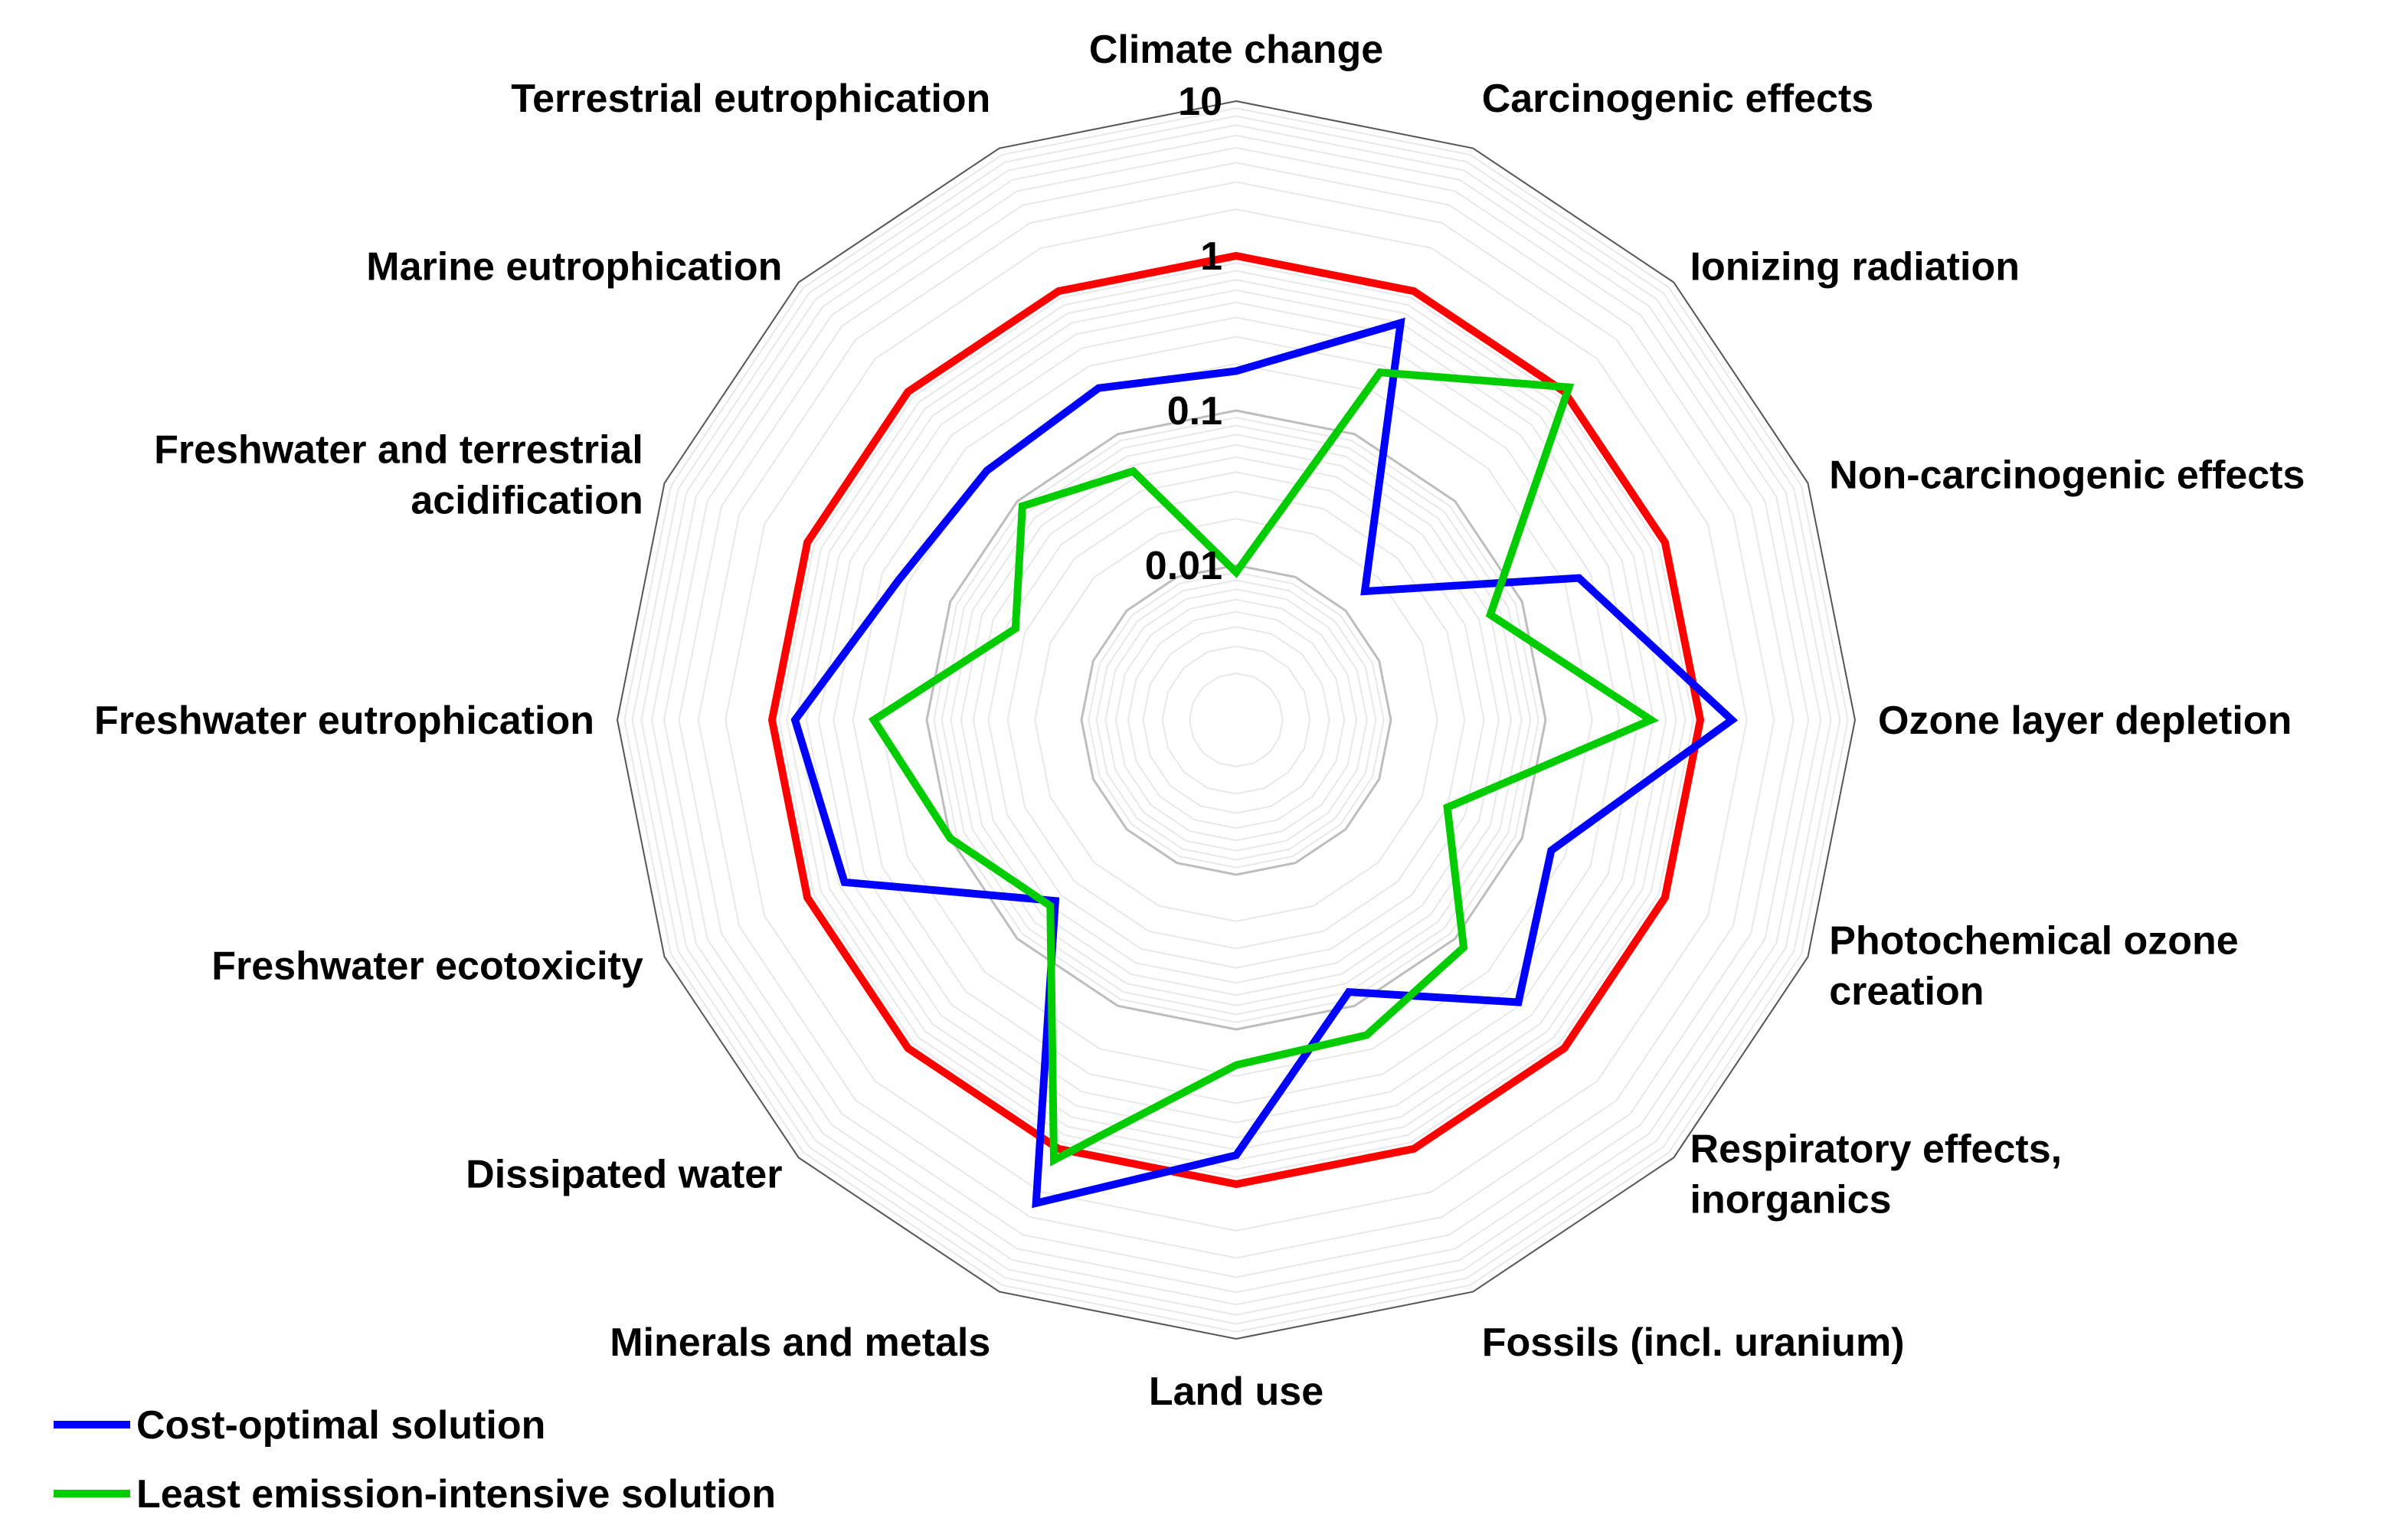  What do you see at coordinates (1200, 102) in the screenshot?
I see `tick-label: 10` at bounding box center [1200, 102].